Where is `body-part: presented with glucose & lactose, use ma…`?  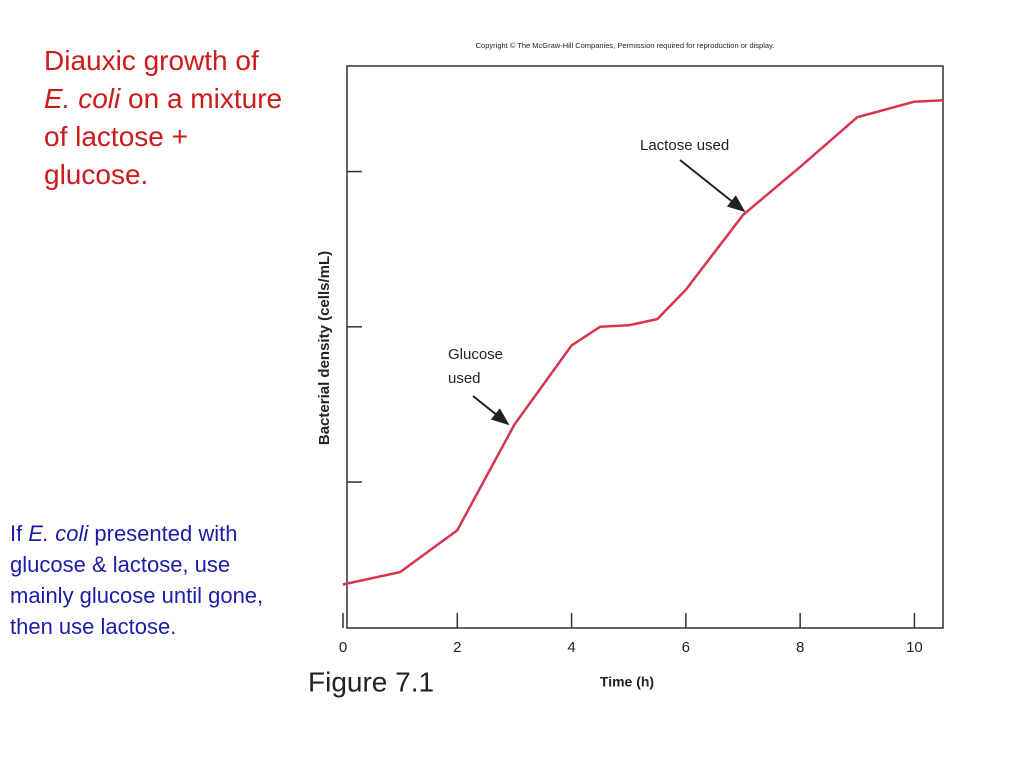
body-part: presented with glucose & lactose, use ma… is located at coordinates (137, 580).